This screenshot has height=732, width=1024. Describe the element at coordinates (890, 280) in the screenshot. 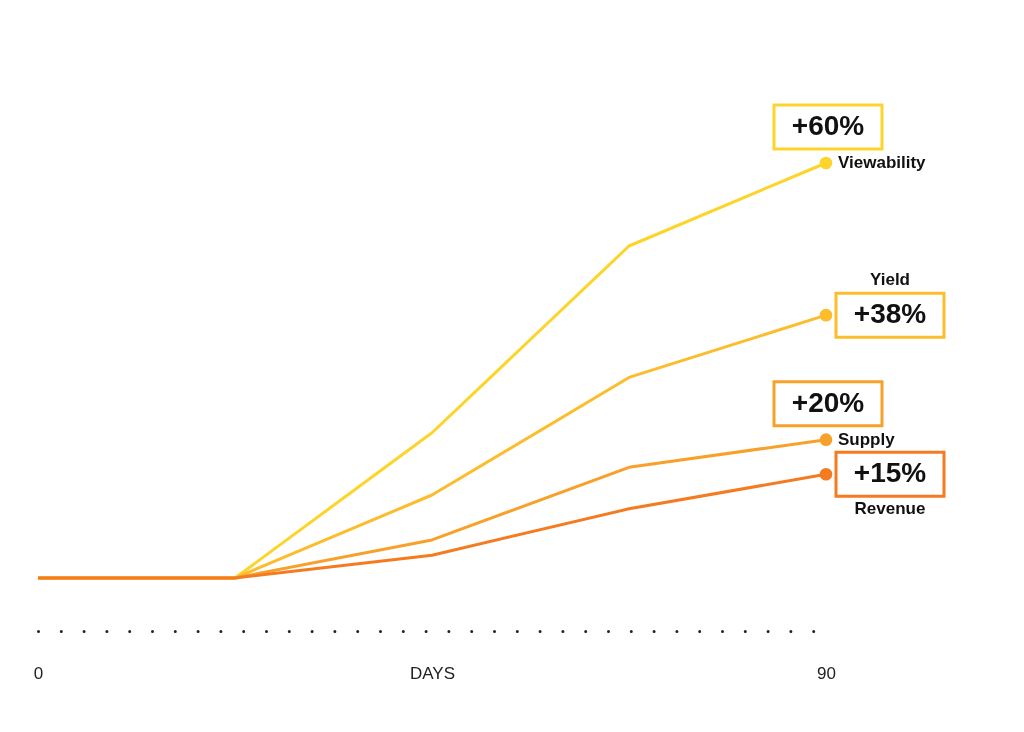

I see `text: Yield` at that location.